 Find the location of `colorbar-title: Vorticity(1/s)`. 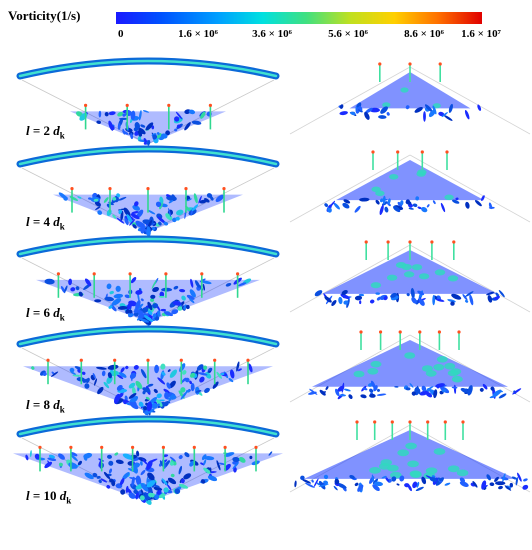

colorbar-title: Vorticity(1/s) is located at coordinates (44, 15).